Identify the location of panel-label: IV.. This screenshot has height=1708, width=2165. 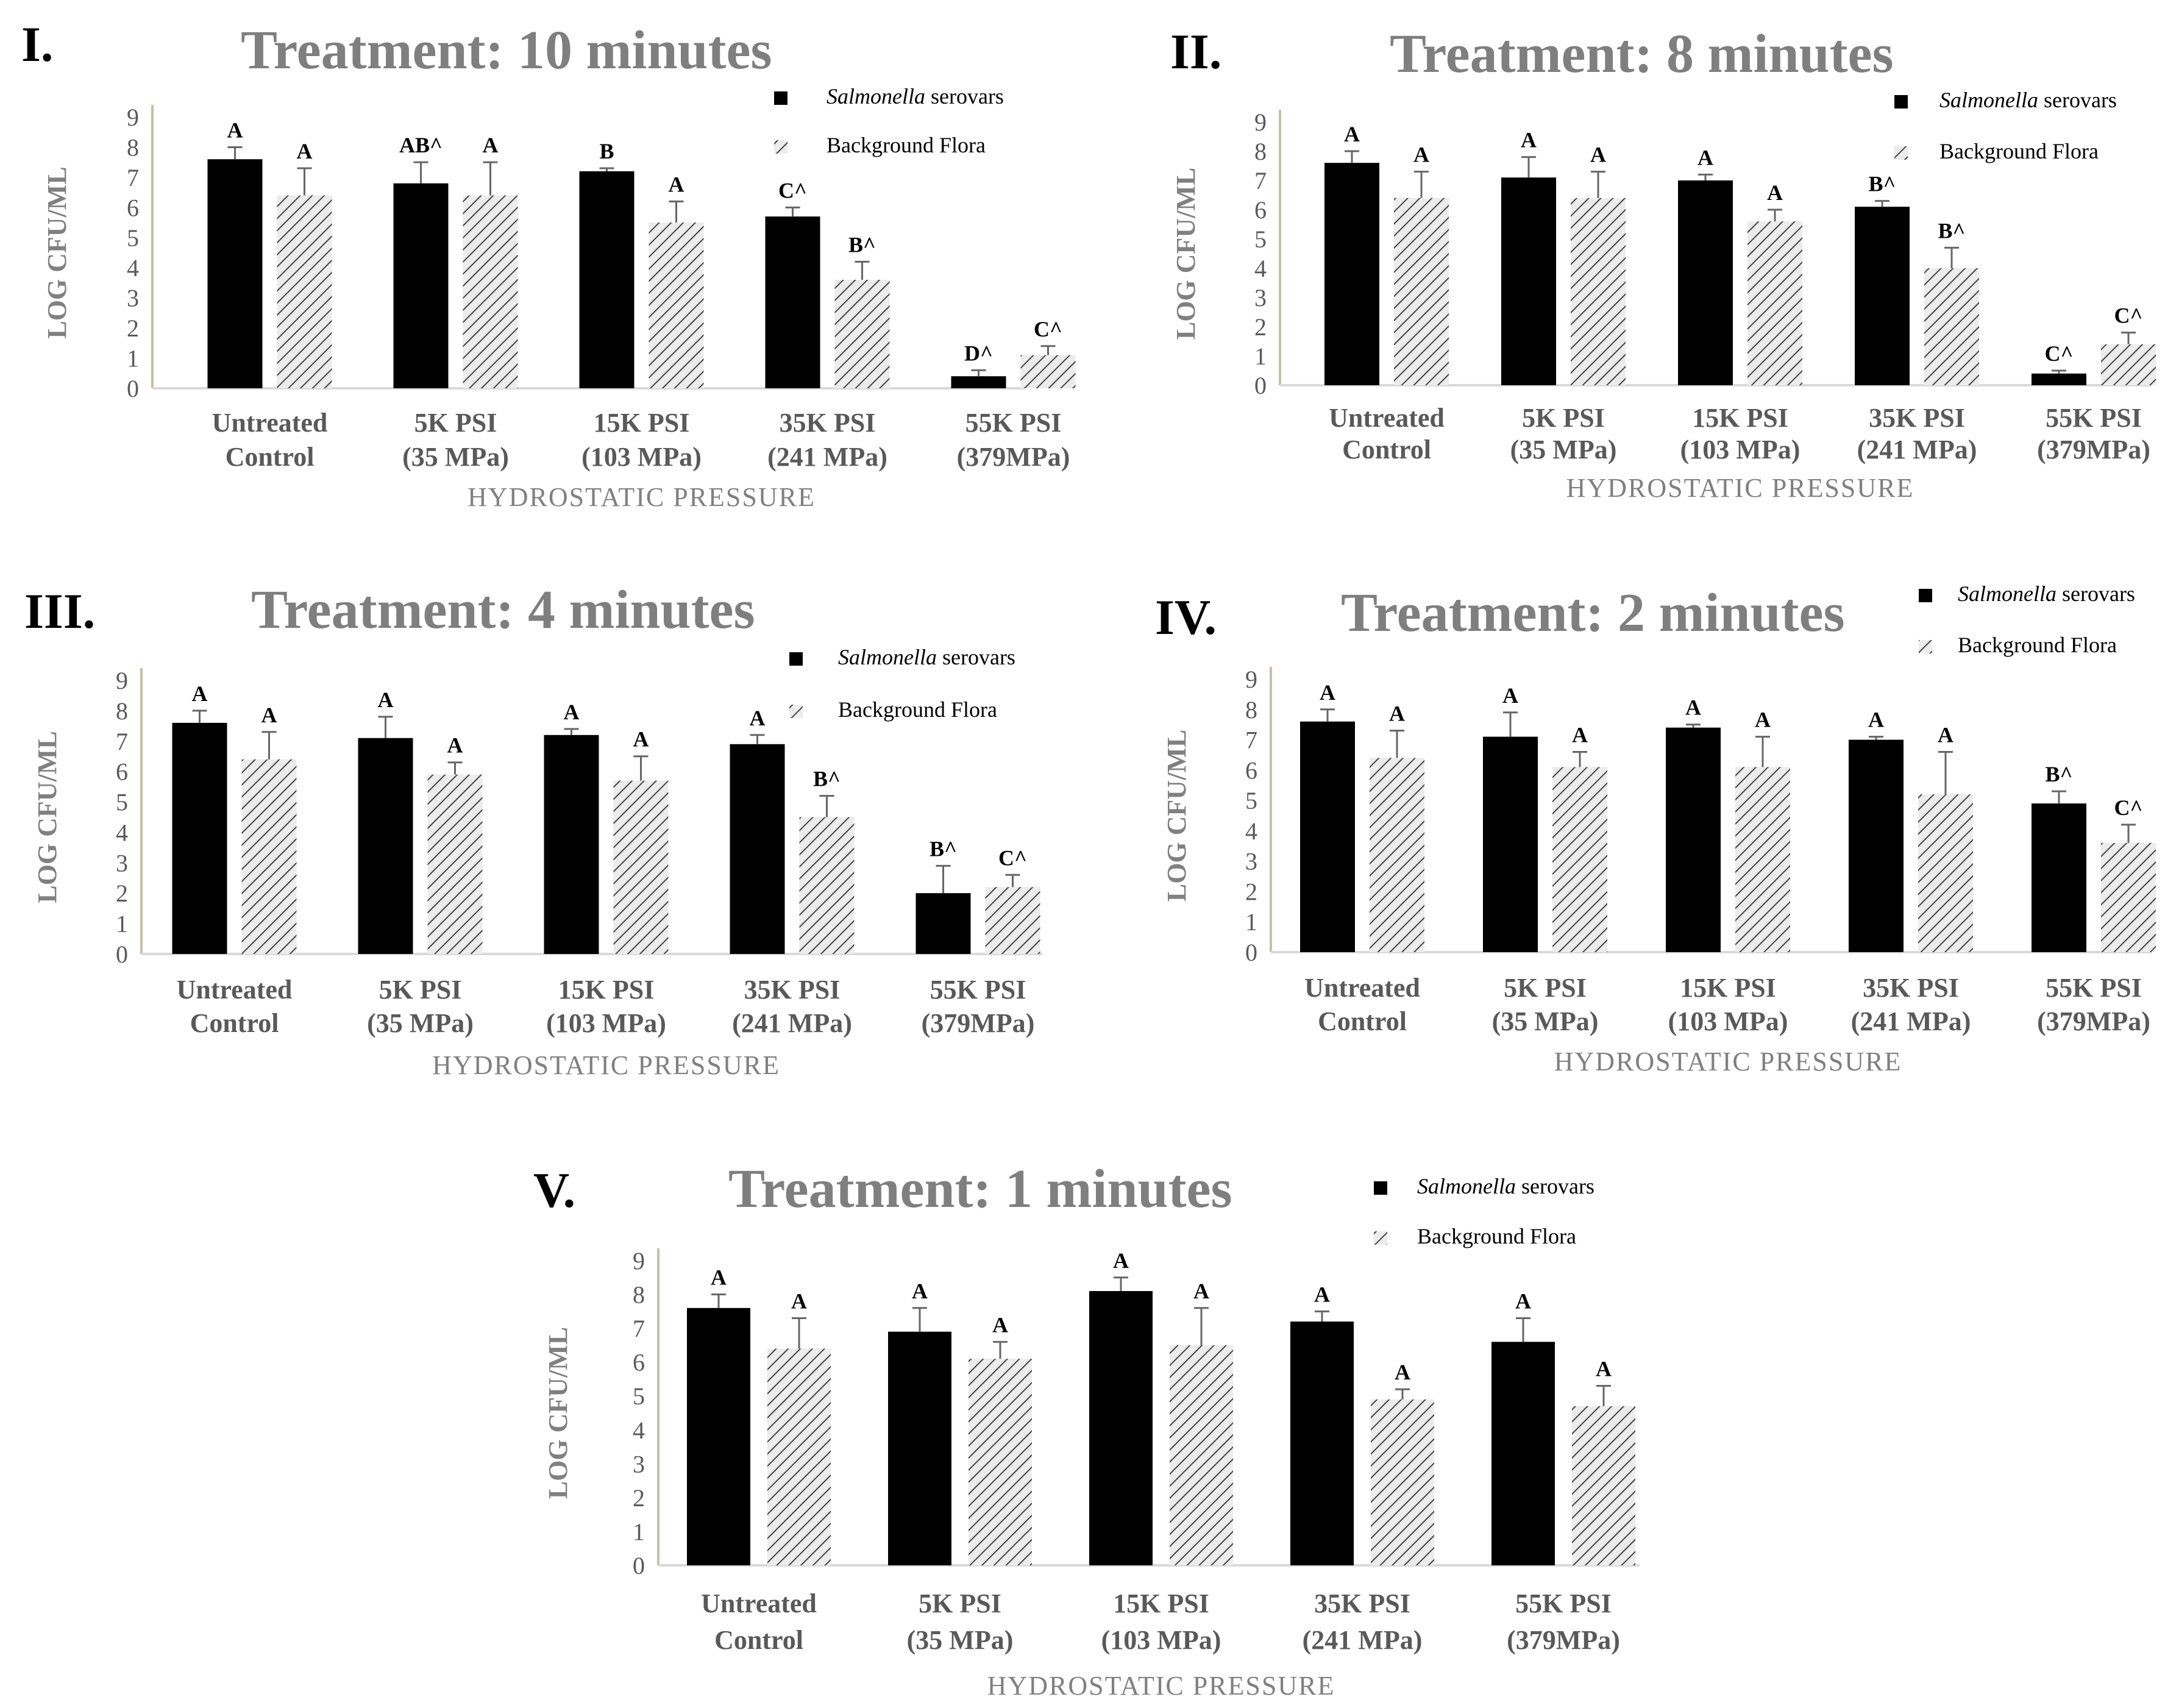
(1186, 617).